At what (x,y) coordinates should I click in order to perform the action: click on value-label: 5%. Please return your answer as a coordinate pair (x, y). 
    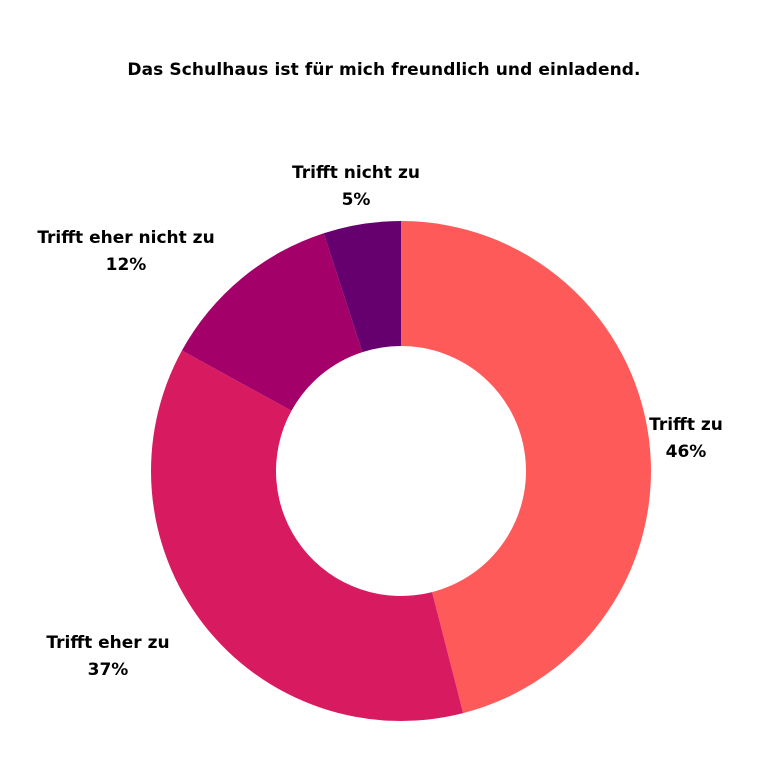
    Looking at the image, I should click on (356, 200).